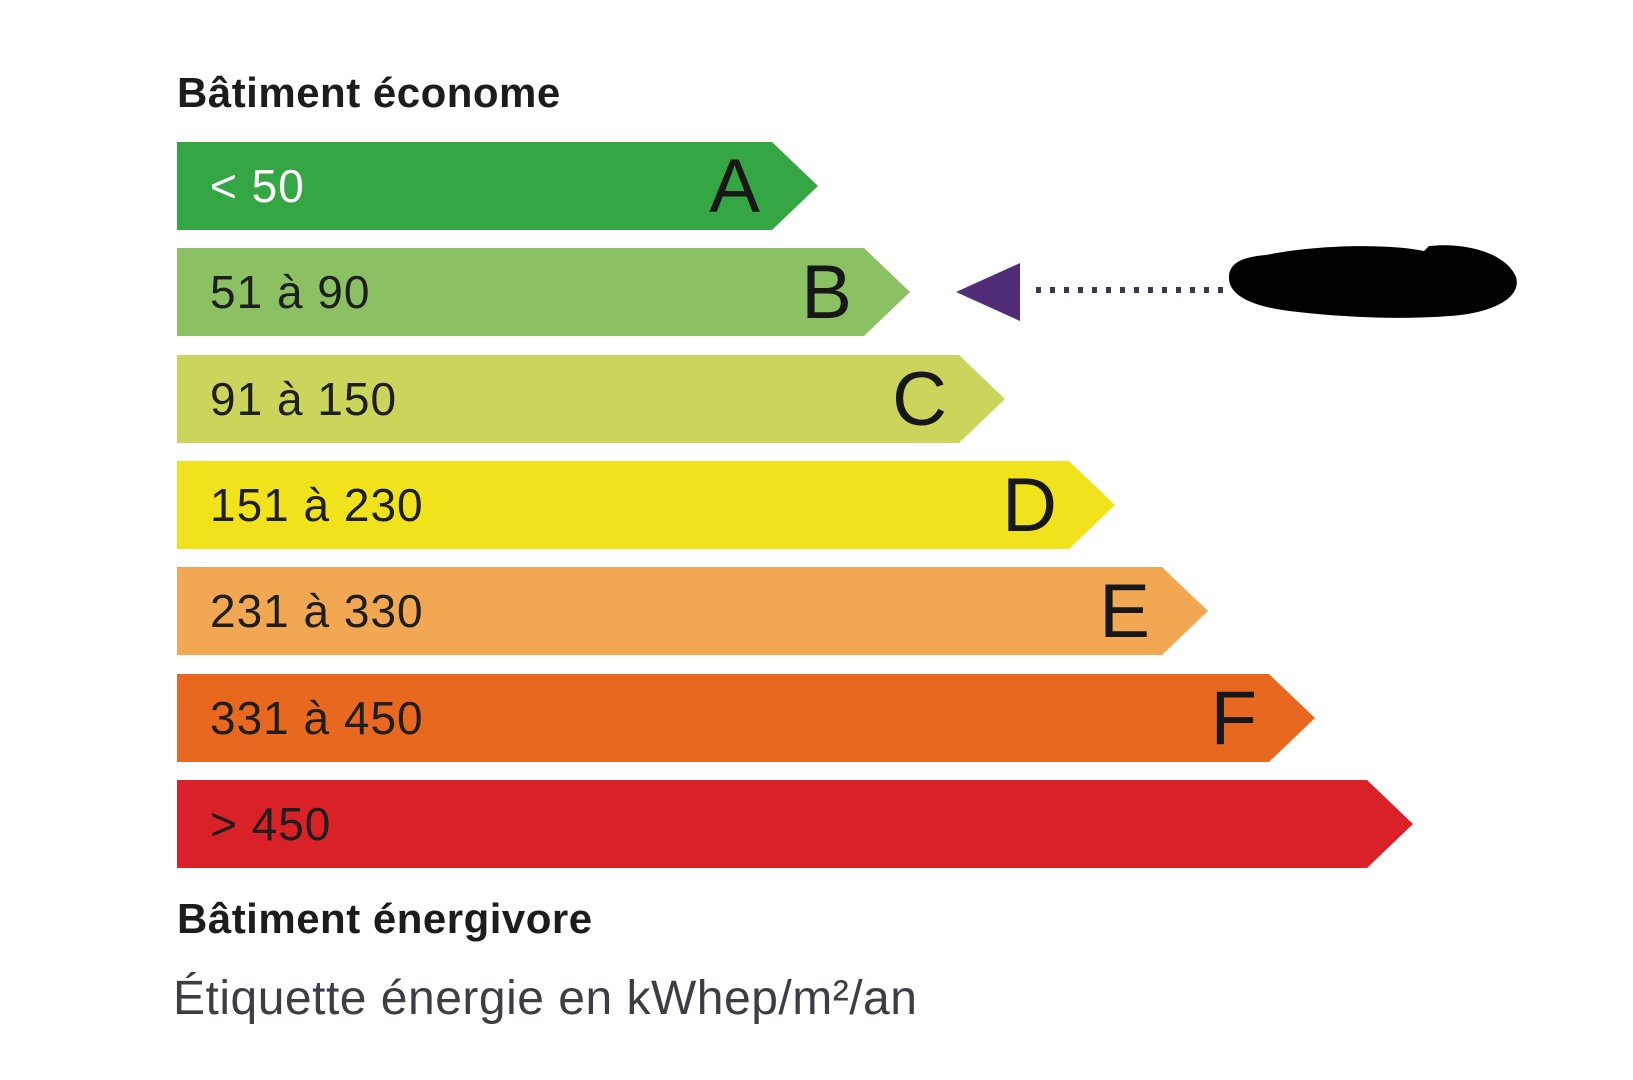 This screenshot has height=1080, width=1633. I want to click on class-letter-b: B, so click(826, 292).